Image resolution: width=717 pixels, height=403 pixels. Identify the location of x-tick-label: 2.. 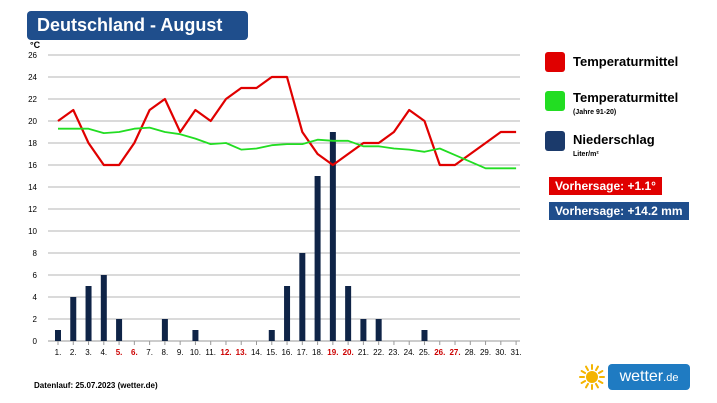
(73, 352).